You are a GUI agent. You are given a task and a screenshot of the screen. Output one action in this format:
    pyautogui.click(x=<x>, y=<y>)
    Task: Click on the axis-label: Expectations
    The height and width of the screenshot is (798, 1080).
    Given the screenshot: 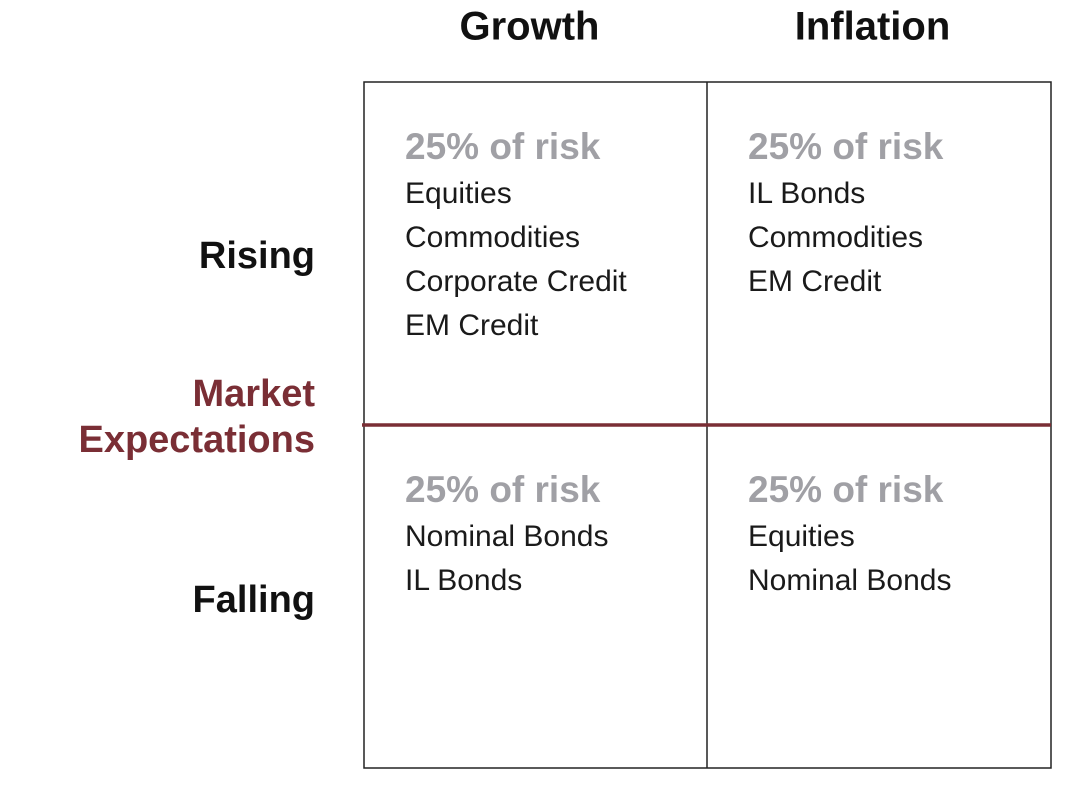 What is the action you would take?
    pyautogui.click(x=196, y=440)
    